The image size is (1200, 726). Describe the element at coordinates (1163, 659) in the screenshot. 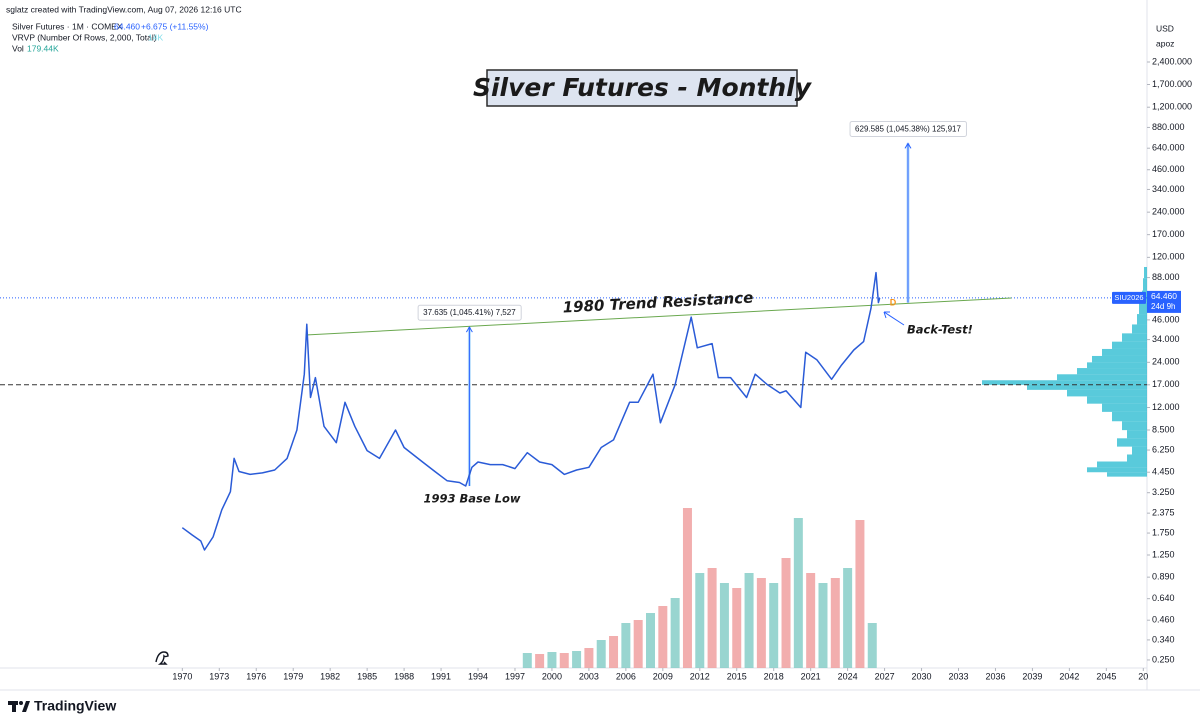

I see `y-tick-label: 0.250` at that location.